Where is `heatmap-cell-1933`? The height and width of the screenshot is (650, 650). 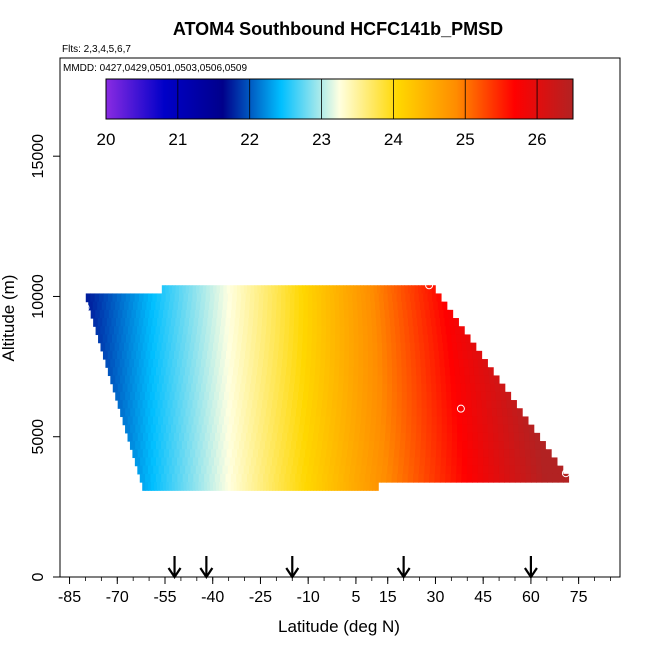
heatmap-cell-1933 is located at coordinates (182, 486).